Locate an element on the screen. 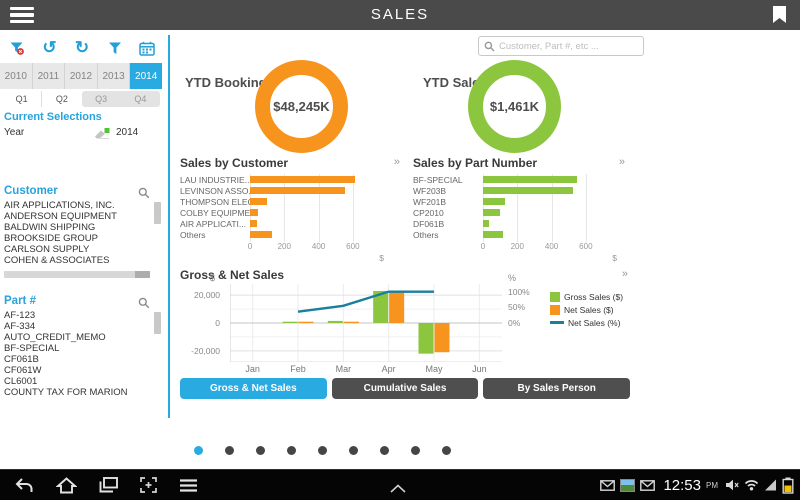  tab-cumulative-sales: Cumulative Sales is located at coordinates (405, 388).